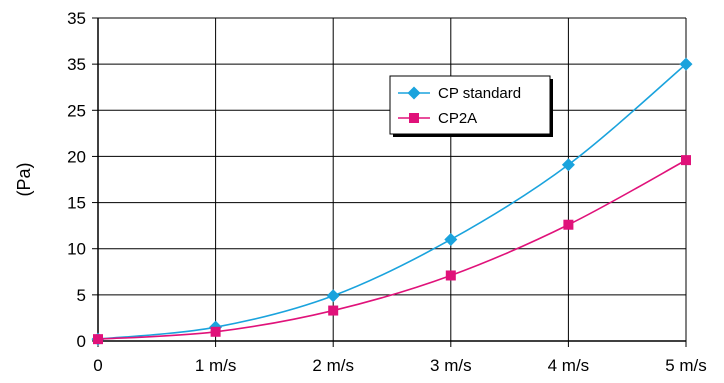 This screenshot has width=724, height=383. I want to click on legend-diamond-marker, so click(414, 93).